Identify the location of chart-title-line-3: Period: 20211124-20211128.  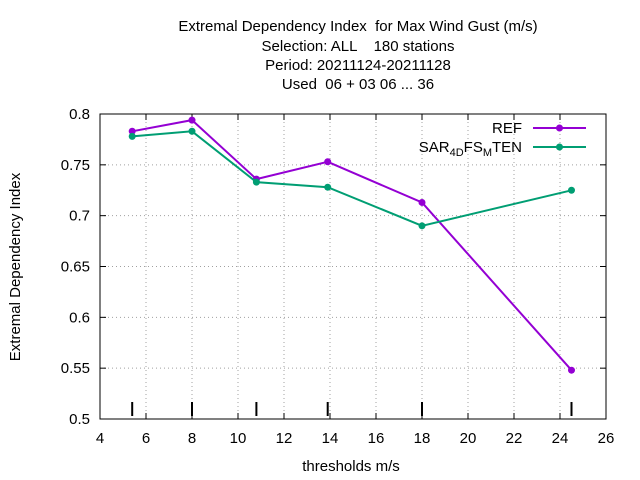
(358, 65).